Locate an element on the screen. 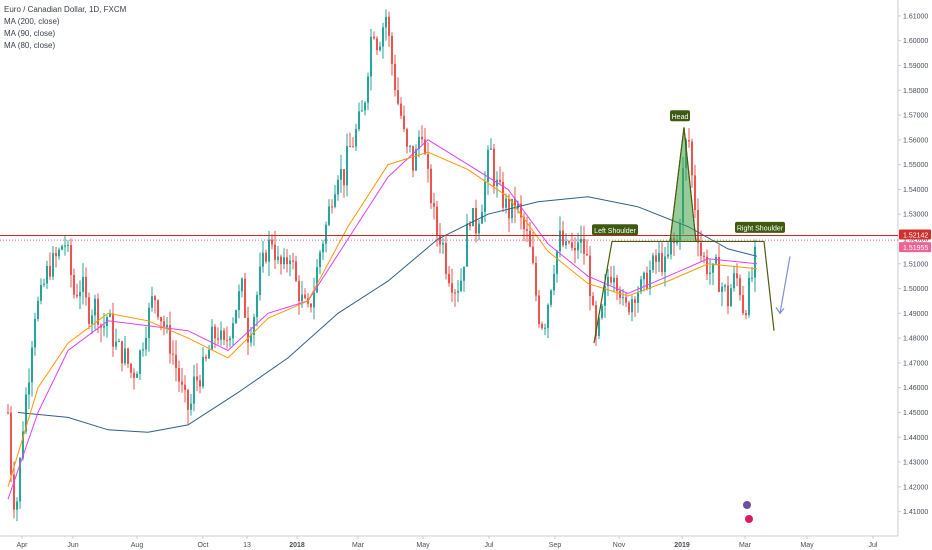 The height and width of the screenshot is (550, 932). y-tick-label: 1.41000 is located at coordinates (915, 512).